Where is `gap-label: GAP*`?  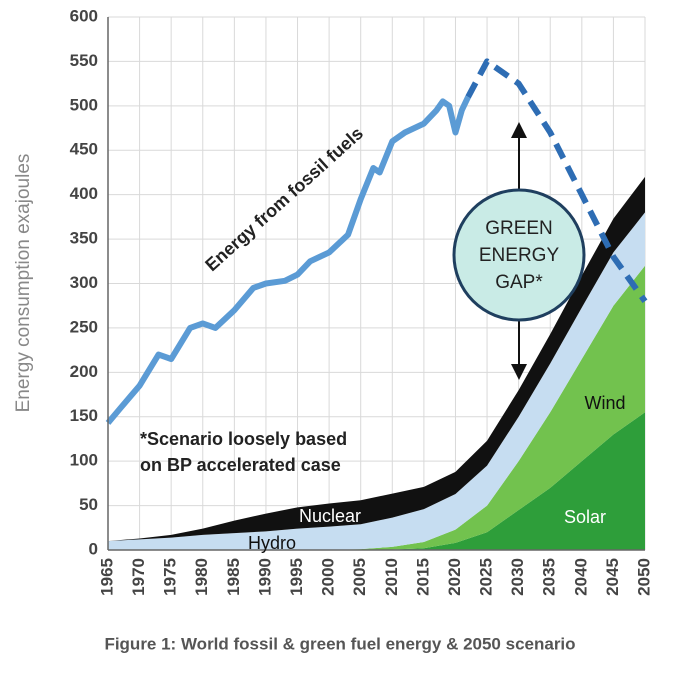 gap-label: GAP* is located at coordinates (519, 282).